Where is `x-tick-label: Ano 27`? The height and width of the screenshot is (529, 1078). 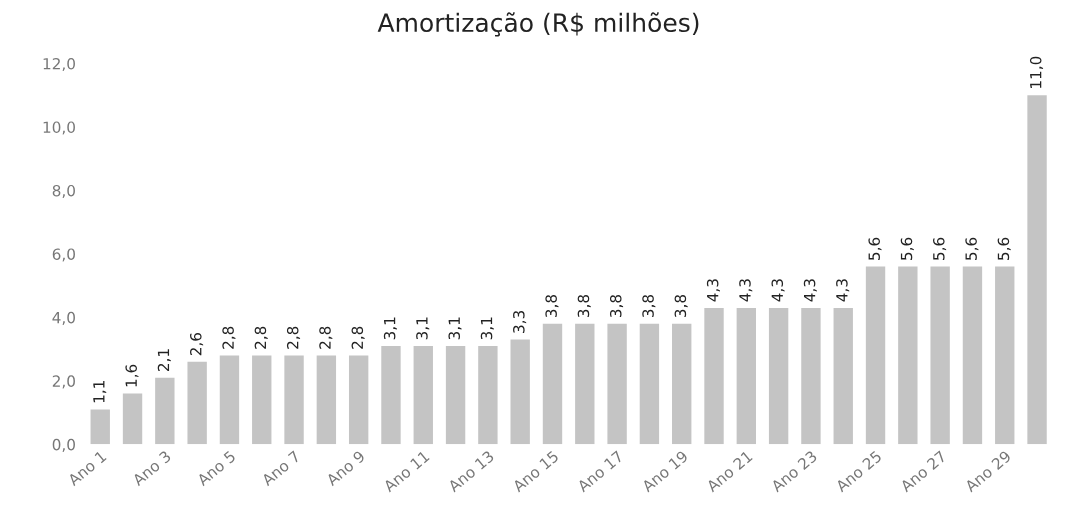 x-tick-label: Ano 27 is located at coordinates (923, 471).